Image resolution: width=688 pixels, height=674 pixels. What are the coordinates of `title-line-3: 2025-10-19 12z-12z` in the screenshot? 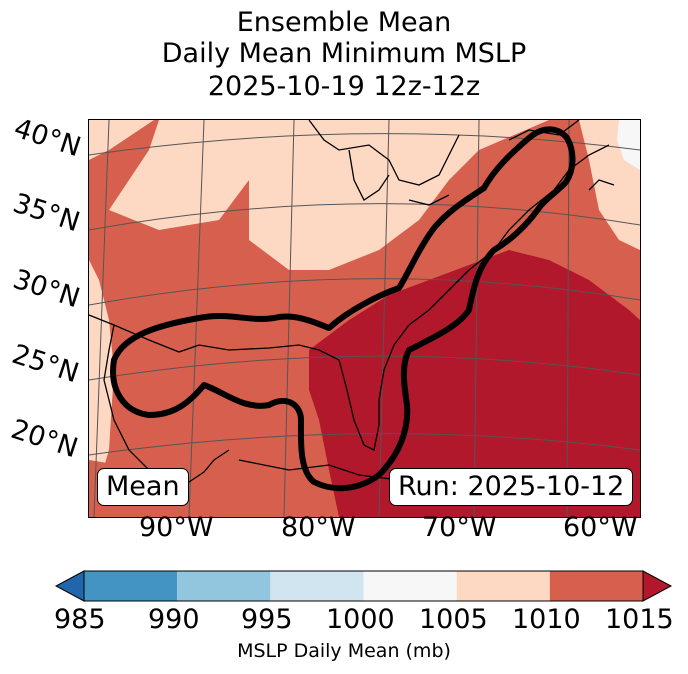 It's located at (344, 86).